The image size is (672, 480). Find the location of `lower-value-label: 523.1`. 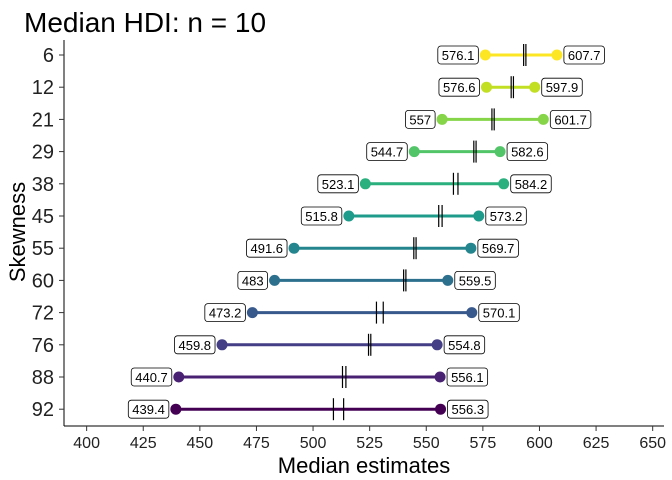

lower-value-label: 523.1 is located at coordinates (338, 184).